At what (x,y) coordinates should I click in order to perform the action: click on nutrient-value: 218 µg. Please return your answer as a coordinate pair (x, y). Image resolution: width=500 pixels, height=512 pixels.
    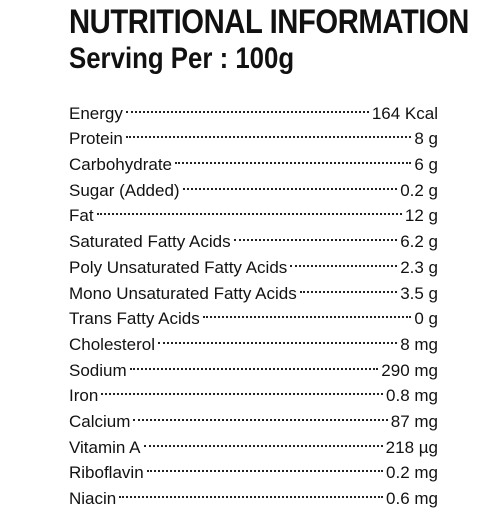
    Looking at the image, I should click on (411, 447).